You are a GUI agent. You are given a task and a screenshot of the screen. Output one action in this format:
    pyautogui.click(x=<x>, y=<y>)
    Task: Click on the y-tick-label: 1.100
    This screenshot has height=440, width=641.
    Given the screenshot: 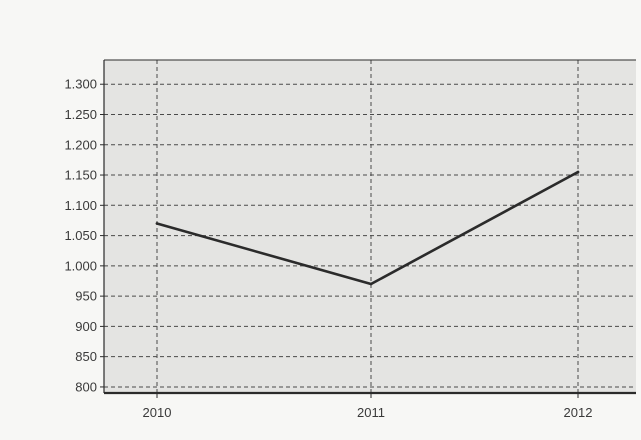 What is the action you would take?
    pyautogui.click(x=80, y=205)
    